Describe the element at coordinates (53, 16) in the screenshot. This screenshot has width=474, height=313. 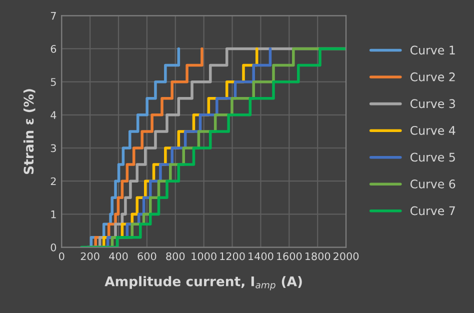
I see `y-tick-label: 7` at that location.